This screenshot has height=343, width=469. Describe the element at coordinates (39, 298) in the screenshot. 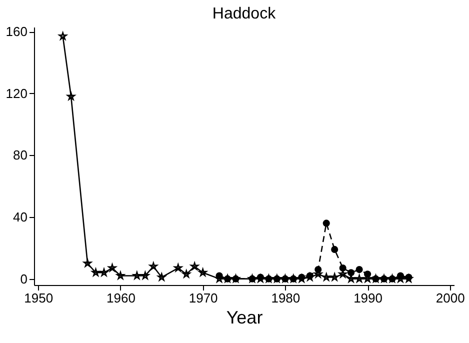

I see `x-tick-label: 1950` at that location.